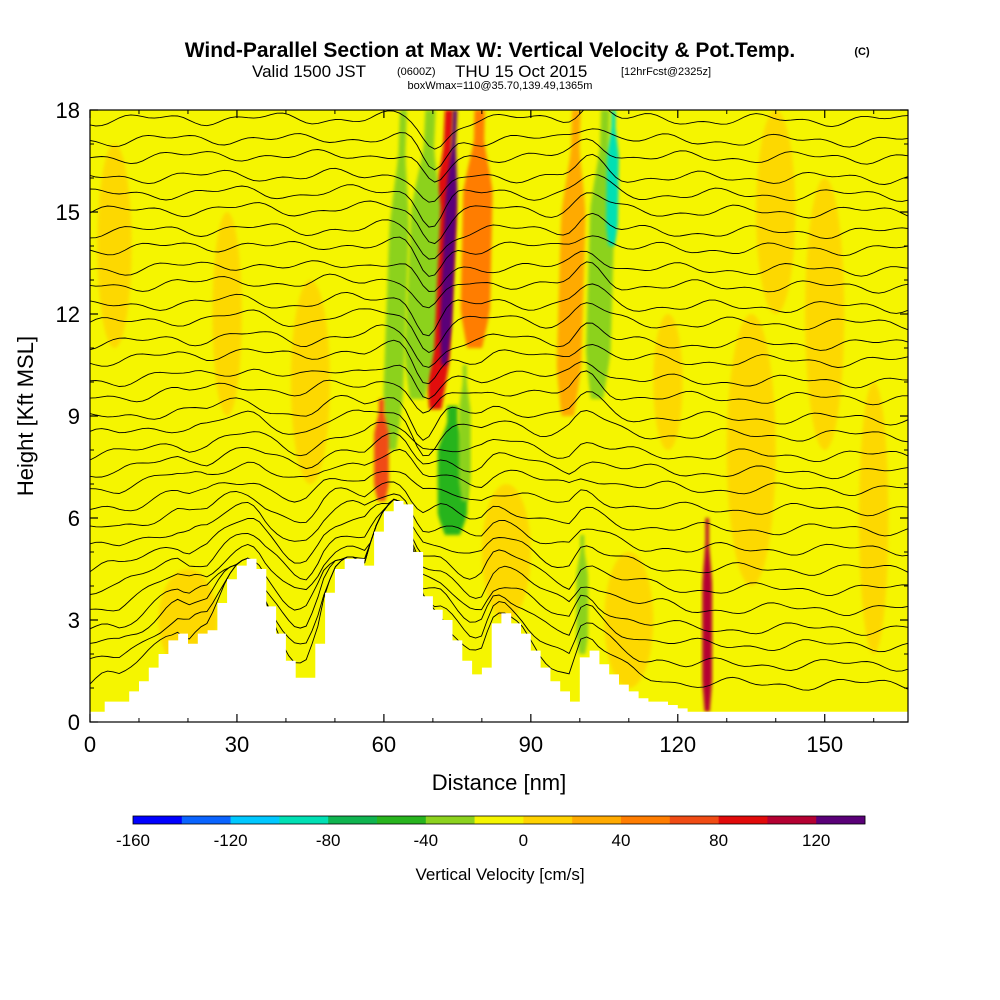 The image size is (1000, 1000). What do you see at coordinates (677, 744) in the screenshot?
I see `x-tick-label: 120` at bounding box center [677, 744].